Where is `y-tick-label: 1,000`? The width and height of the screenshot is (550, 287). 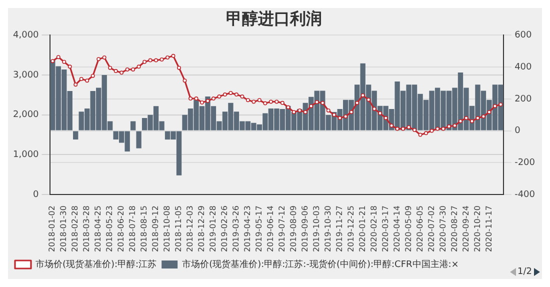
y-tick-label: 1,000 is located at coordinates (26, 155).